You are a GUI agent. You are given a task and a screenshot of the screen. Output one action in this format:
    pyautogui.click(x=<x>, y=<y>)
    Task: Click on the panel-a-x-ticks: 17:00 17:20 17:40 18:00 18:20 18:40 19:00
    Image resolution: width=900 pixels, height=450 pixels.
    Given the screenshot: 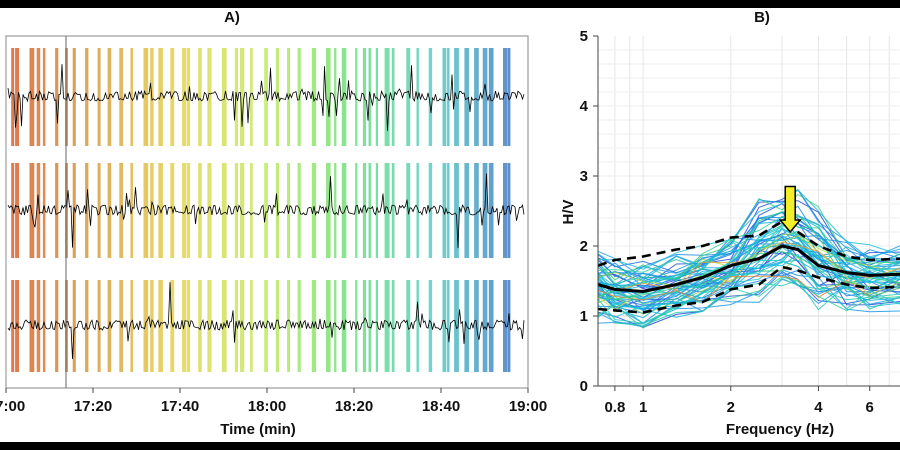 What is the action you would take?
    pyautogui.click(x=273, y=401)
    